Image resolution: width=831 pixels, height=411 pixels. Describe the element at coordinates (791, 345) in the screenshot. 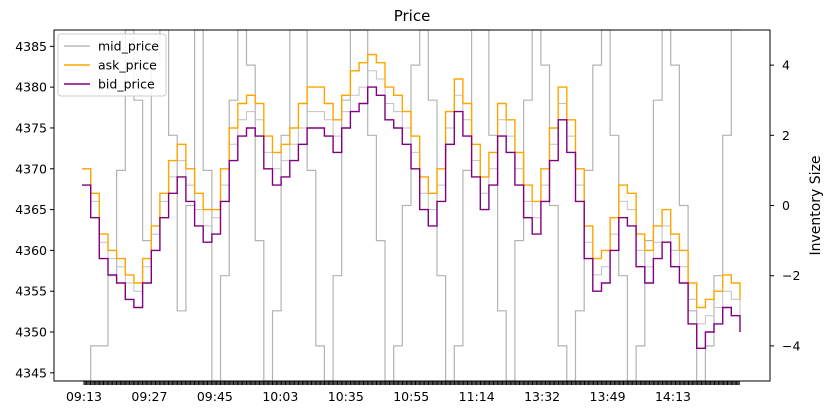

I see `y-right-tick-label--4: −4` at that location.